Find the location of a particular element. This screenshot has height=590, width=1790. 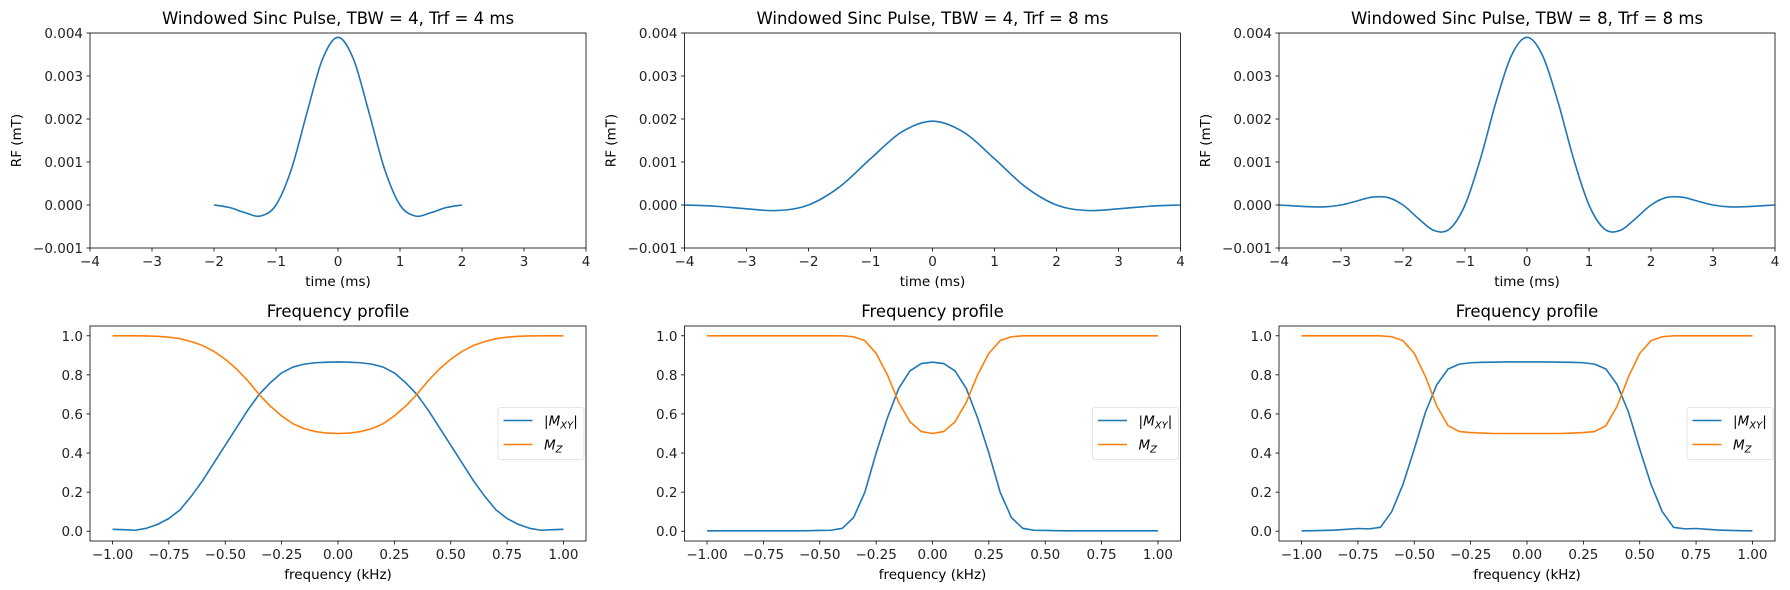

plot-title: Frequency profile is located at coordinates (932, 311).